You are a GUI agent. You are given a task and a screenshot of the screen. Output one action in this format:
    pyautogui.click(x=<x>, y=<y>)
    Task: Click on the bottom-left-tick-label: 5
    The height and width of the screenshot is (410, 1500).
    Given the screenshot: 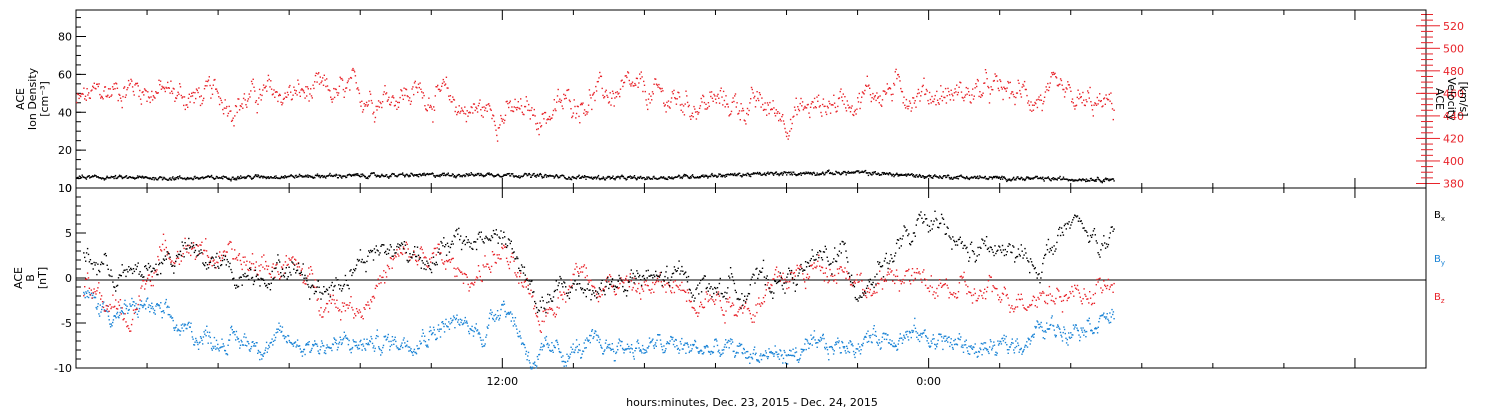 What is the action you would take?
    pyautogui.click(x=68, y=233)
    